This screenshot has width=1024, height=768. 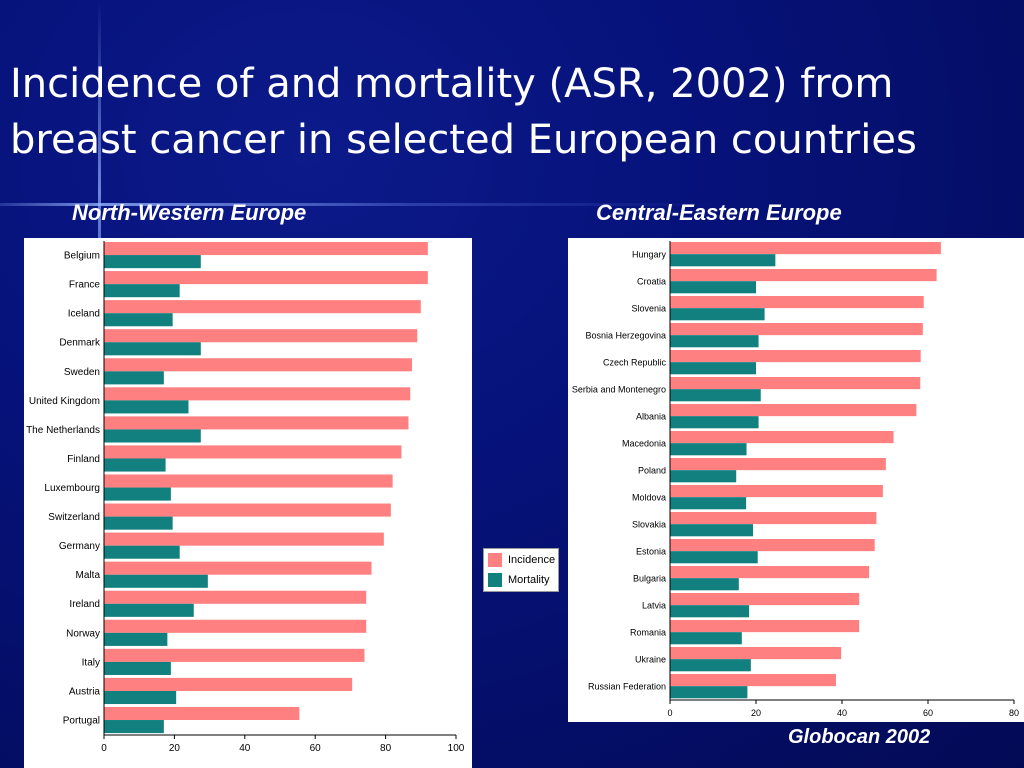 I want to click on nw-category-label: Ireland, so click(x=84, y=604).